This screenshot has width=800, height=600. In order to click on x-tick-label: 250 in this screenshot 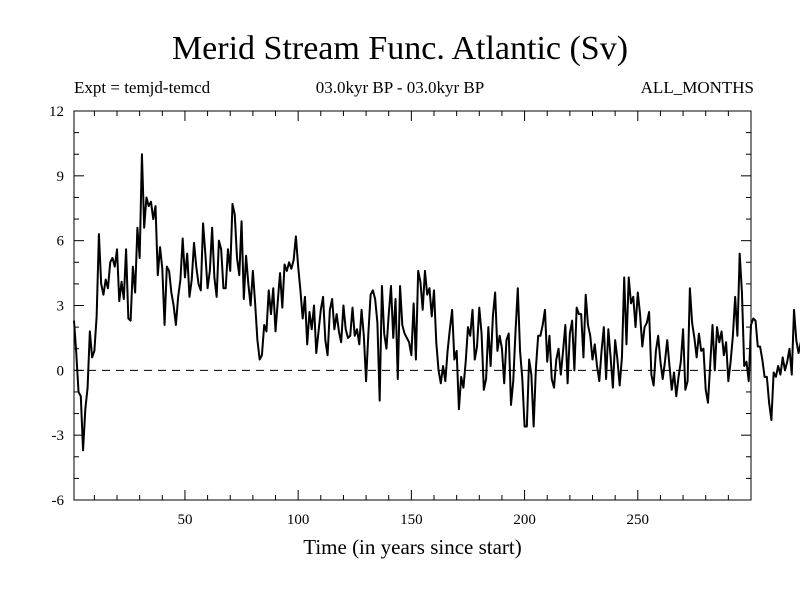, I will do `click(638, 520)`.